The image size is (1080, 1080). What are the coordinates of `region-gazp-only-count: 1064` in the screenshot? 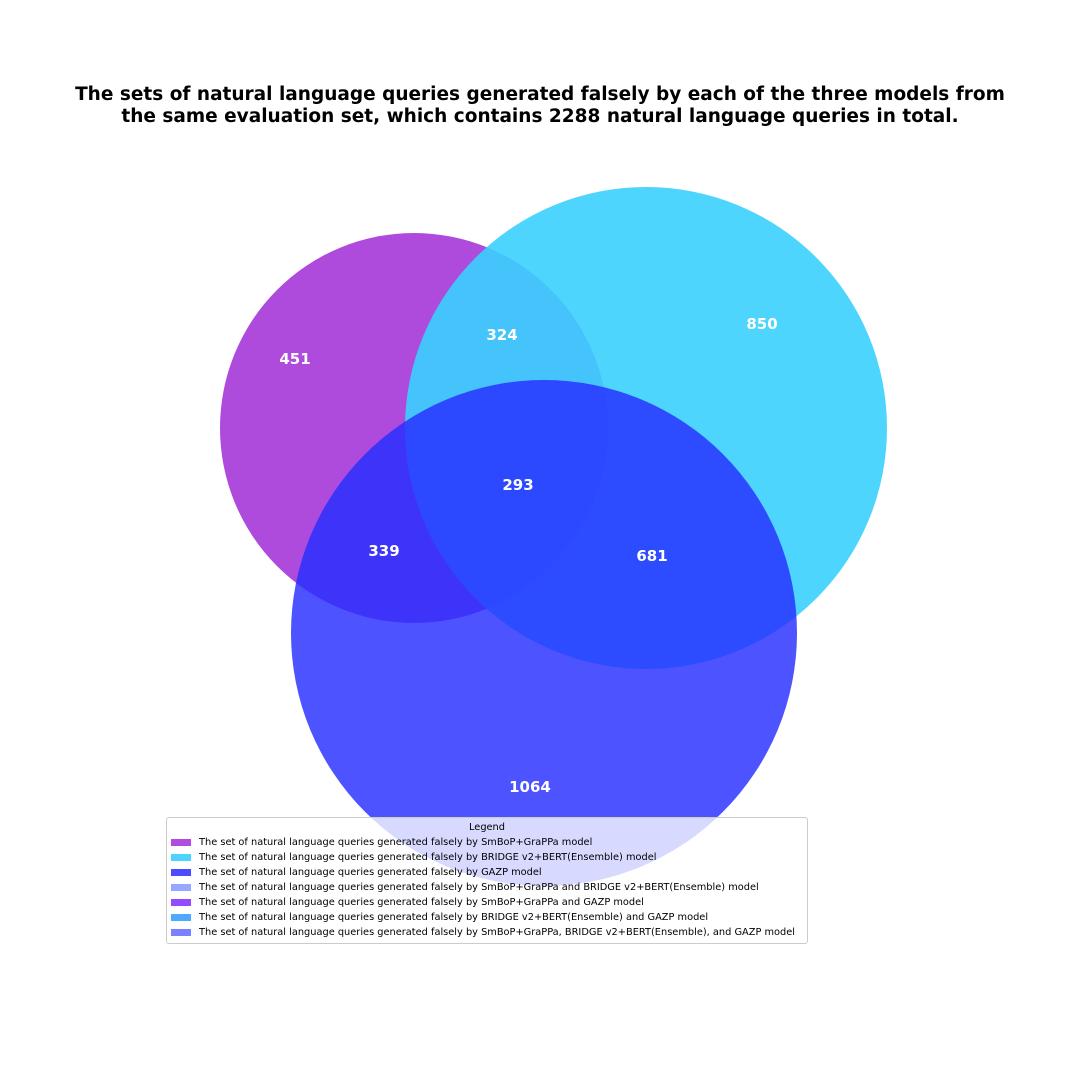 It's located at (530, 787).